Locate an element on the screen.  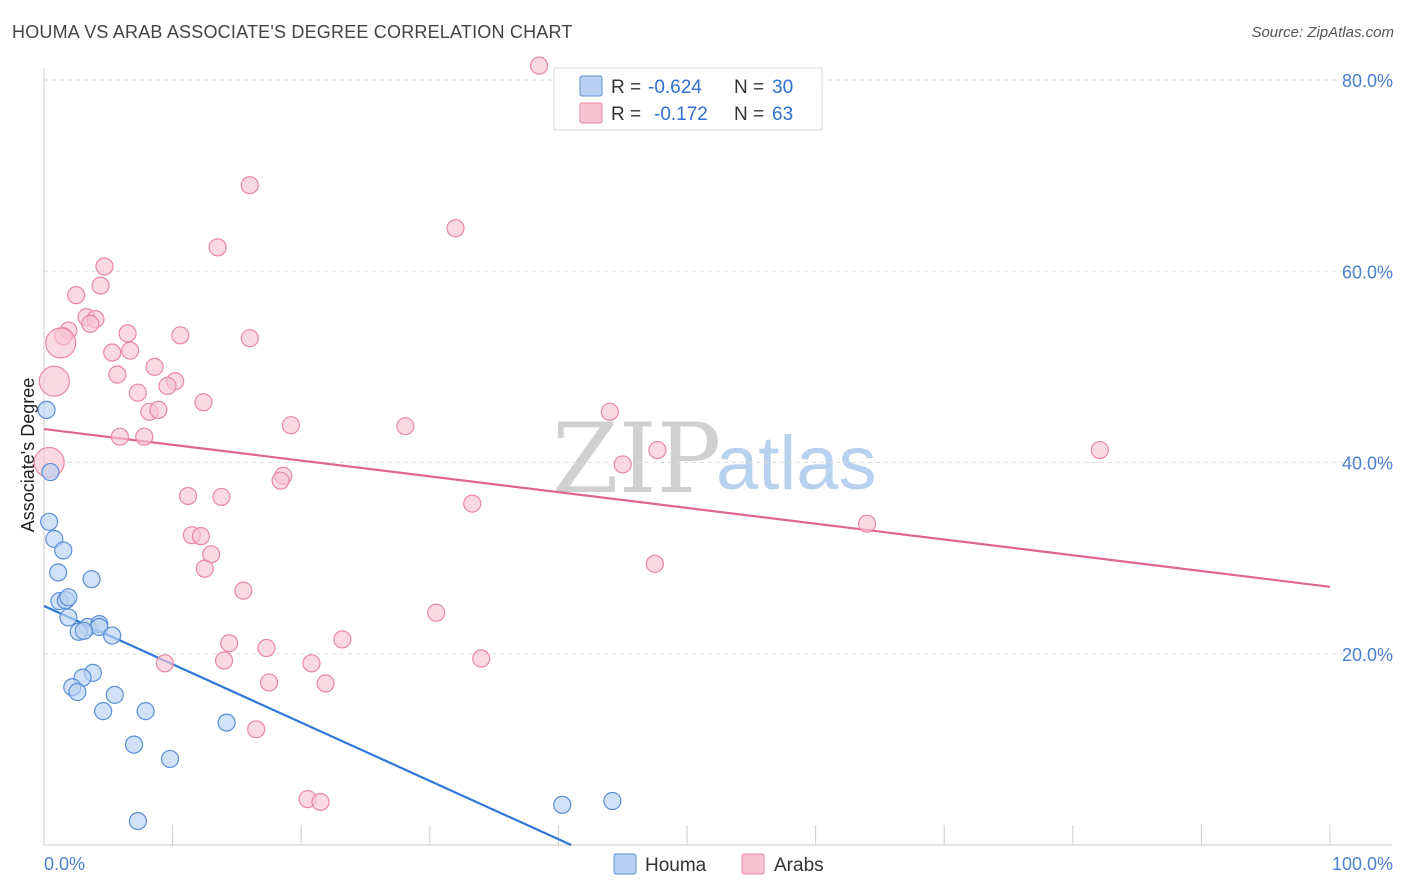
legend-houma-n-value: 30 is located at coordinates (782, 87).